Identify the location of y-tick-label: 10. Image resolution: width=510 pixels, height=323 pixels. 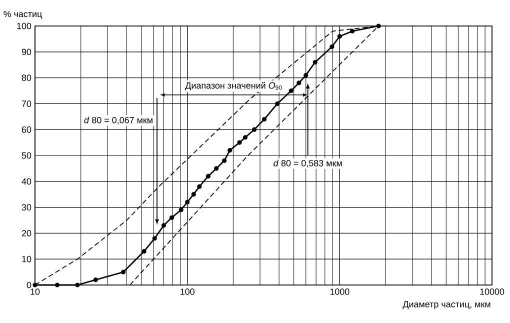
(27, 259).